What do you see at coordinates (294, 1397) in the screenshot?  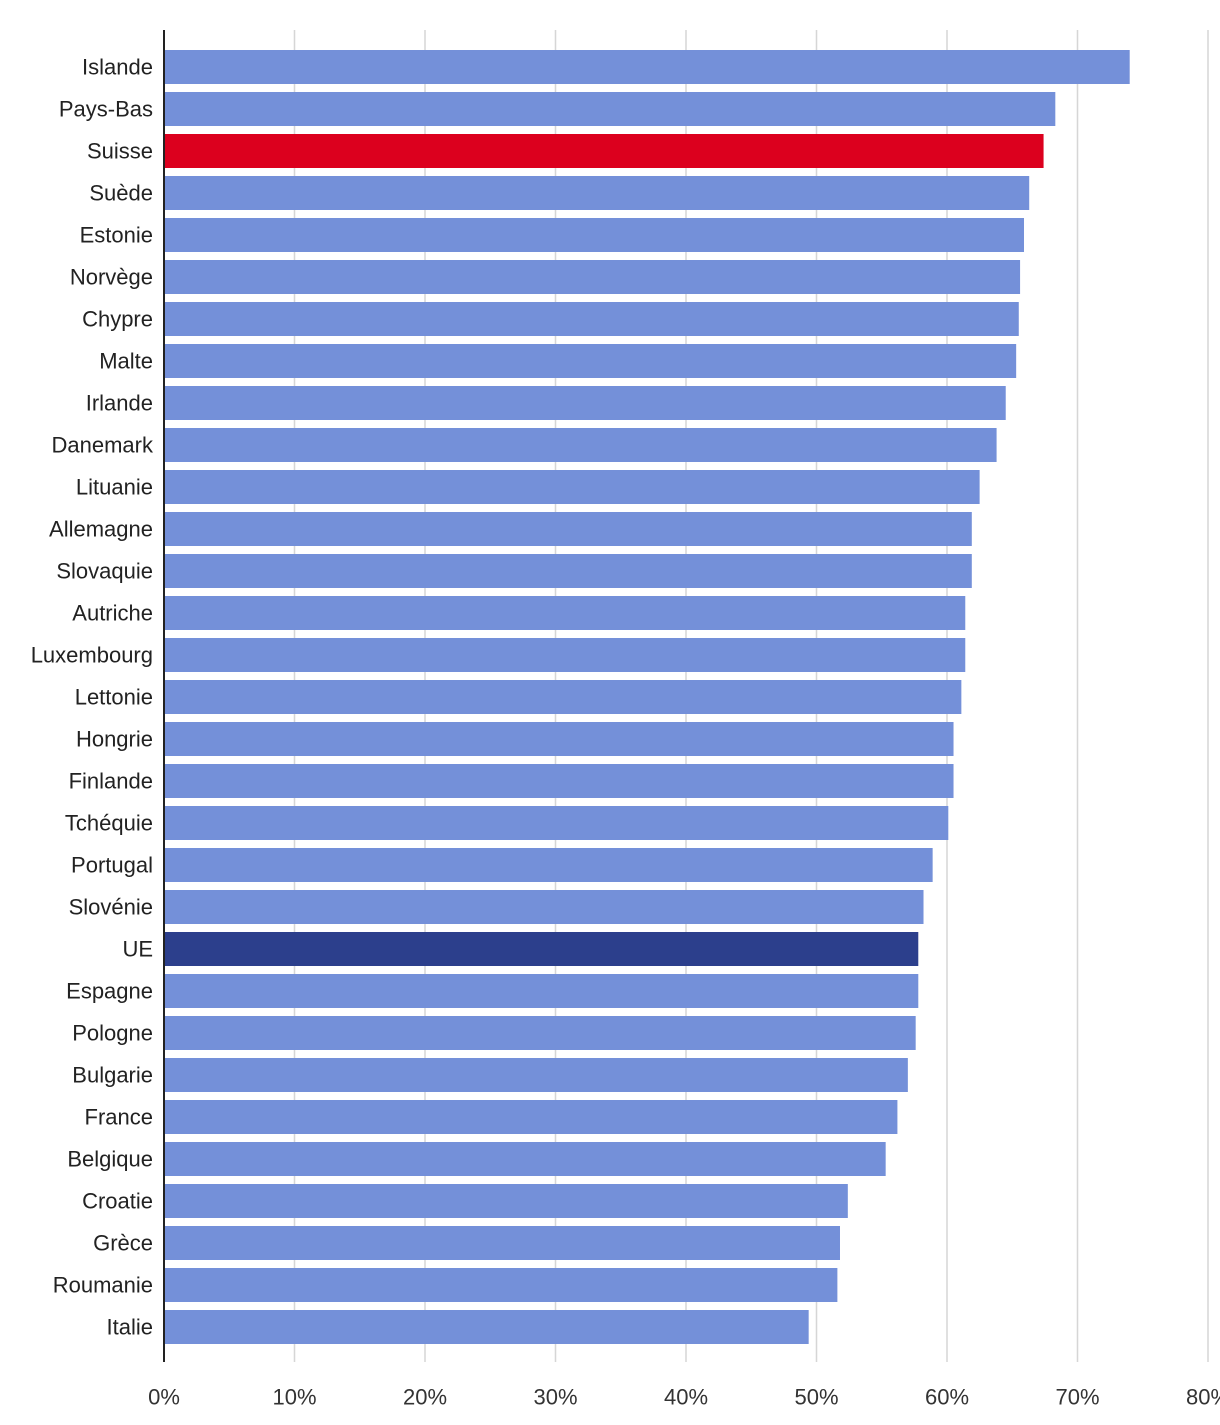 I see `x-tick-label-10pct: 10%` at bounding box center [294, 1397].